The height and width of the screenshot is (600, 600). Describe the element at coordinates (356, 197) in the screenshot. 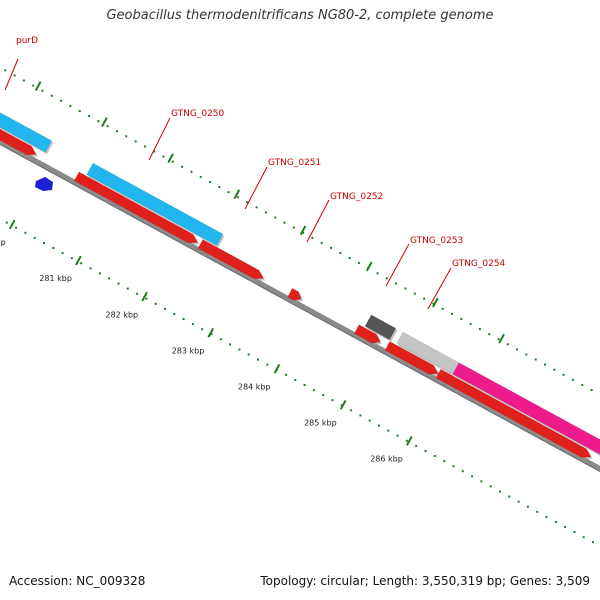

I see `gene-label-gtng-0252: GTNG_0252` at that location.